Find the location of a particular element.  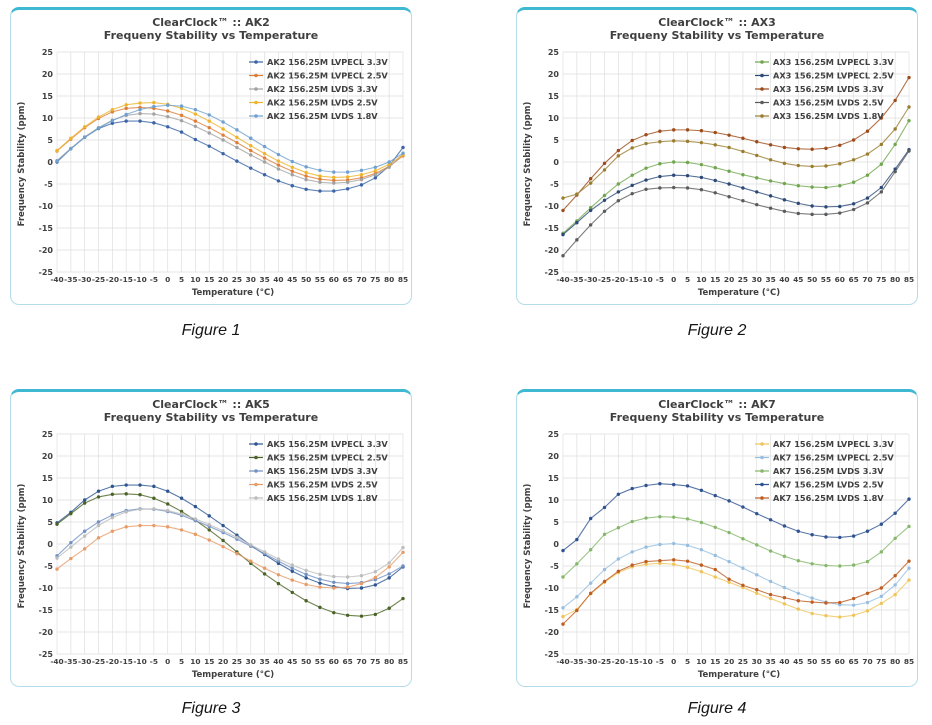

svg-text: AK2 156.25M LVDS 1.8V is located at coordinates (322, 116).